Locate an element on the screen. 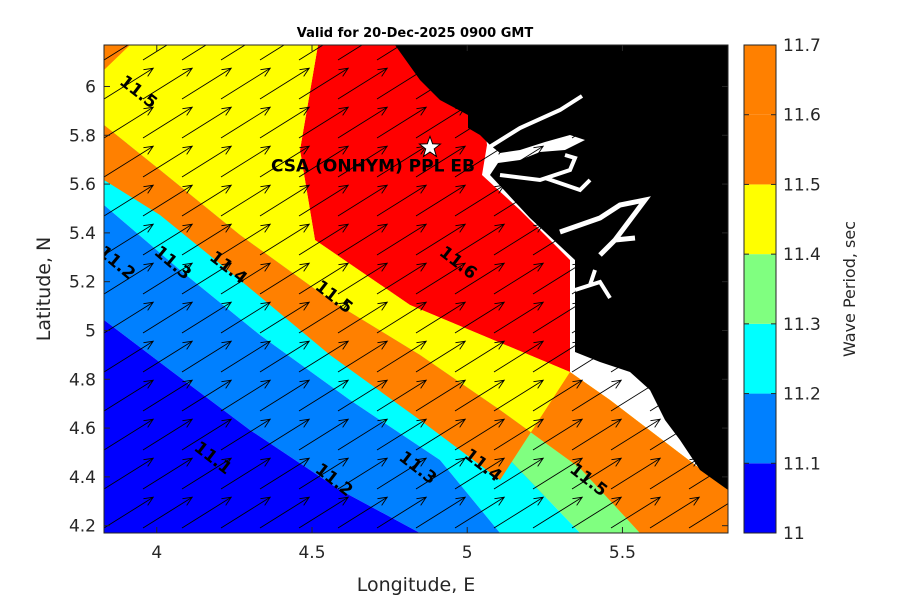 This screenshot has width=900, height=600. colorbar-tick-label: 11.5 is located at coordinates (802, 185).